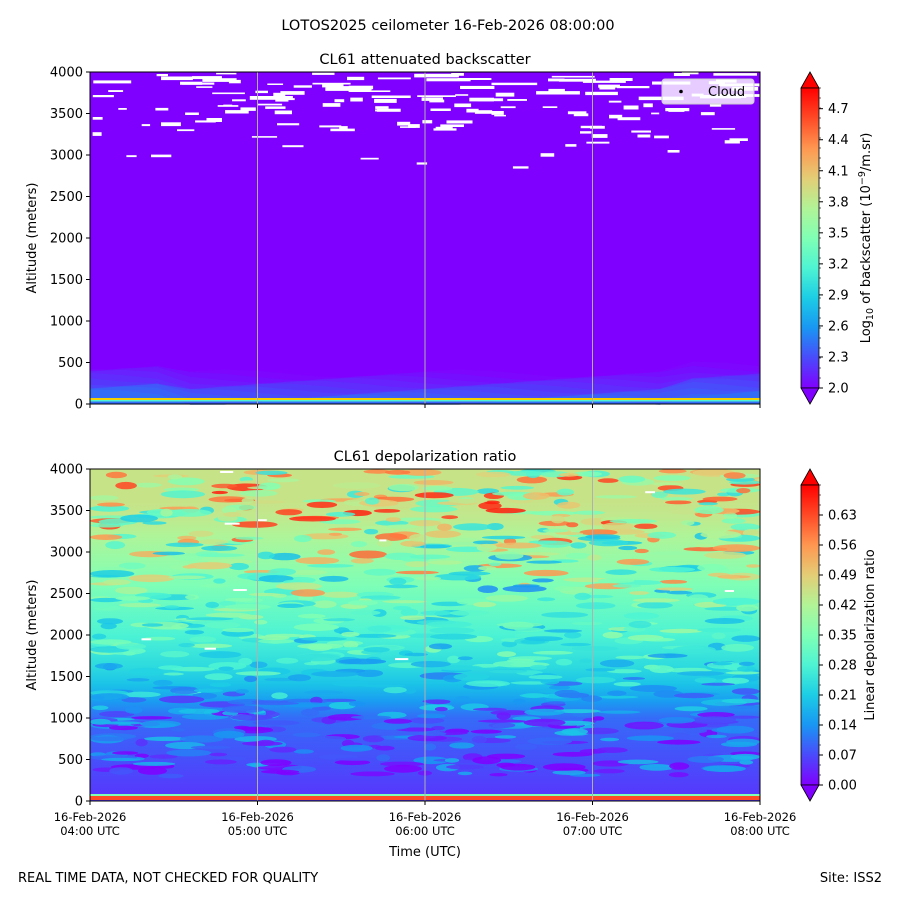 The width and height of the screenshot is (900, 900). I want to click on backscatter-gridlines, so click(425, 238).